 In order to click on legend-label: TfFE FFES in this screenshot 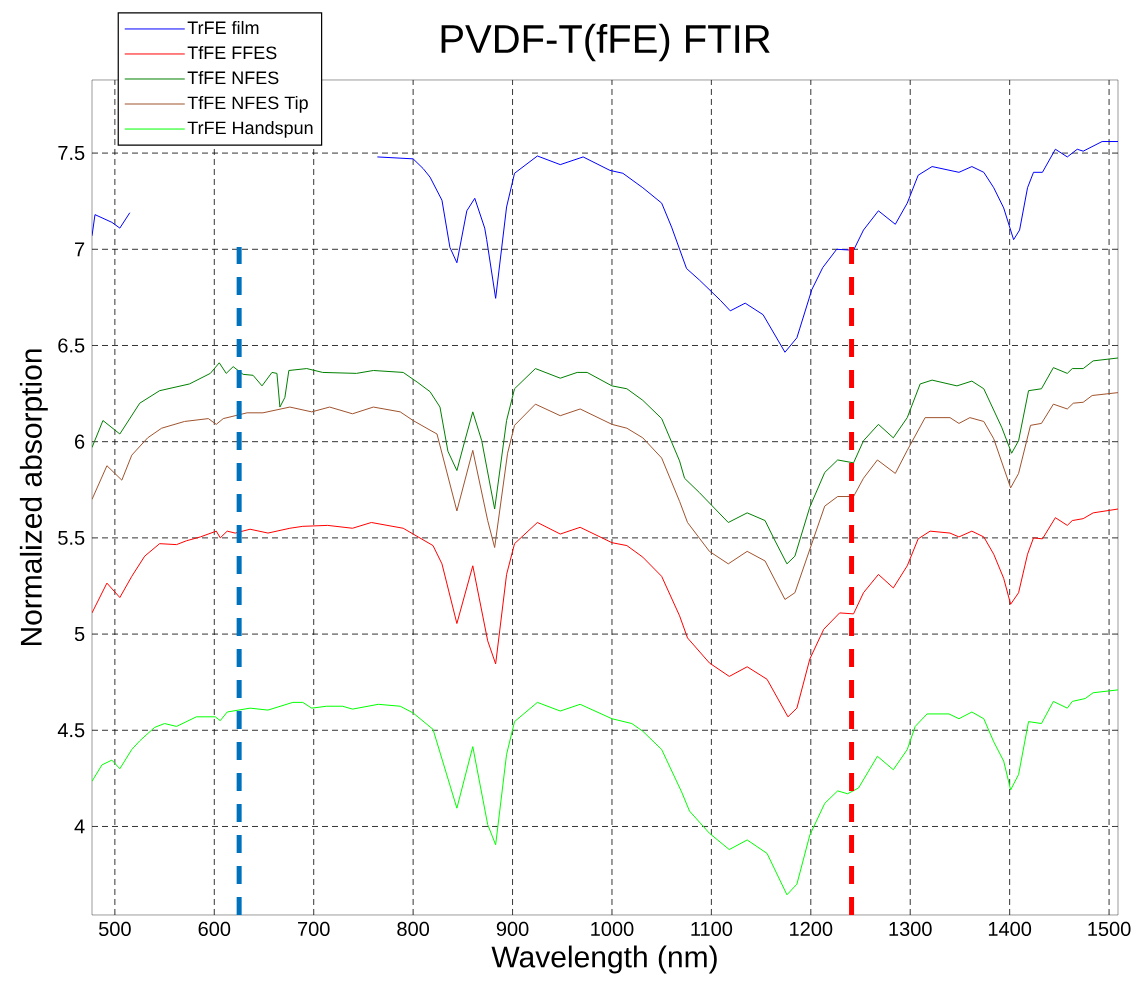, I will do `click(232, 52)`.